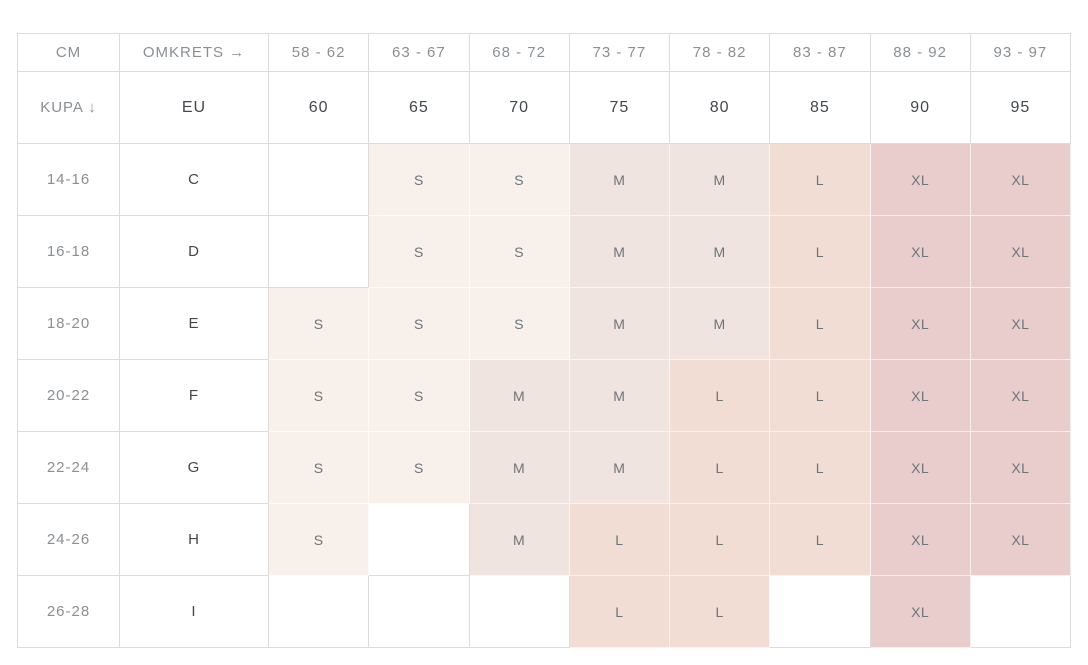 The image size is (1088, 665). Describe the element at coordinates (194, 540) in the screenshot. I see `cup-letter-cell: H` at that location.